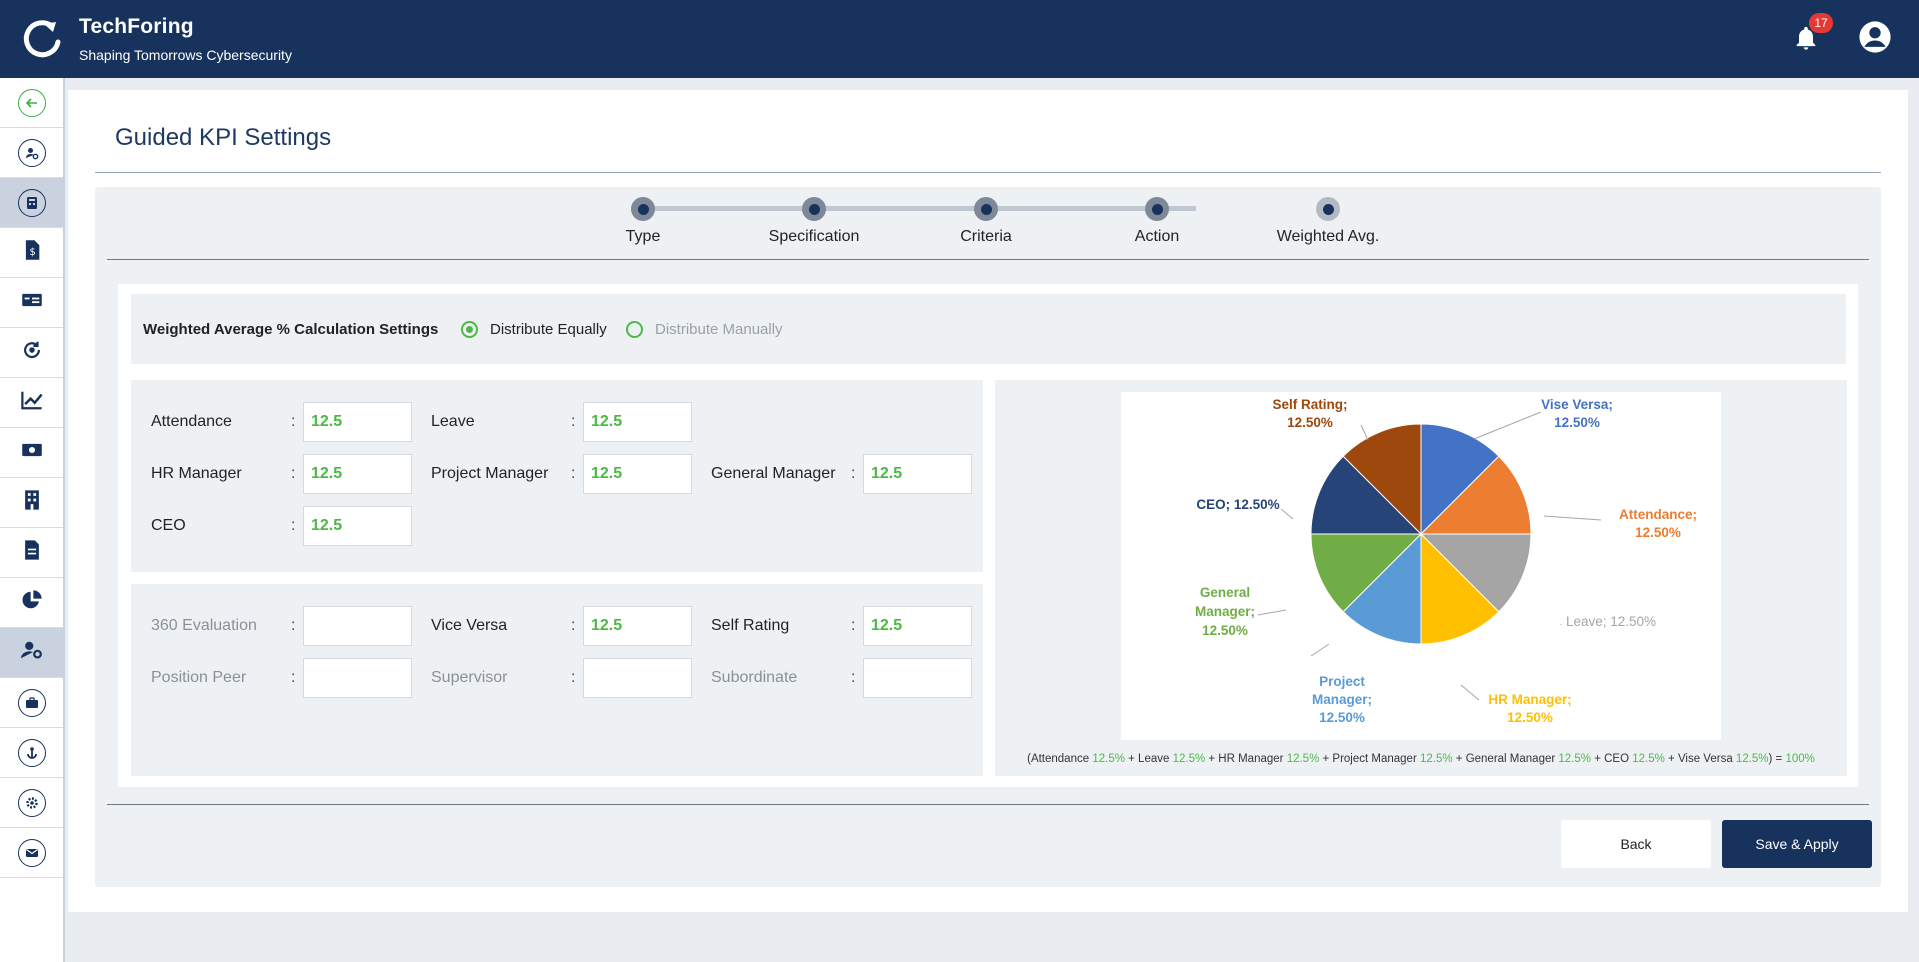 This screenshot has height=962, width=1919. What do you see at coordinates (917, 678) in the screenshot?
I see `subordinate-input` at bounding box center [917, 678].